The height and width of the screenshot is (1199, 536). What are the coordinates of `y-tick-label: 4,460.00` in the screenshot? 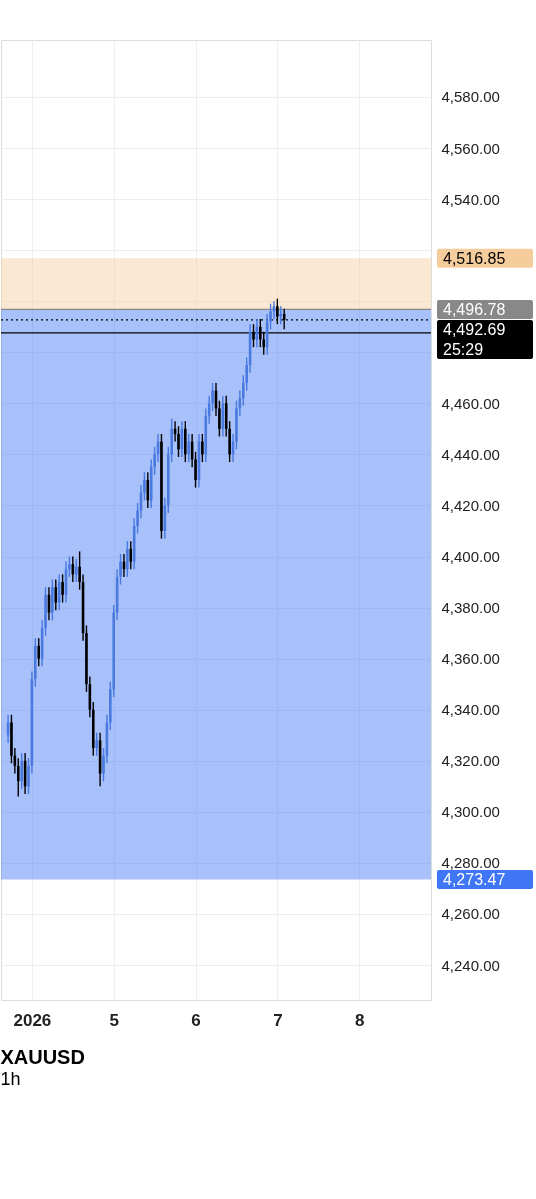 It's located at (470, 403).